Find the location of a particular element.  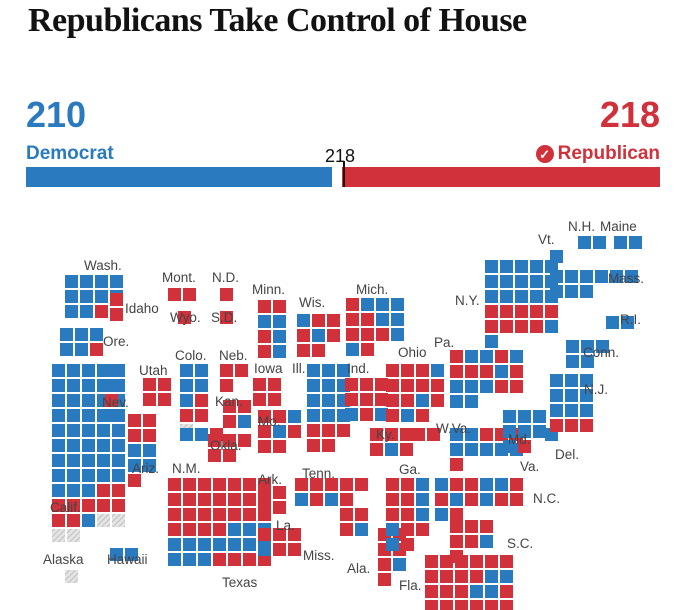

majority-threshold-label: 218 is located at coordinates (340, 156).